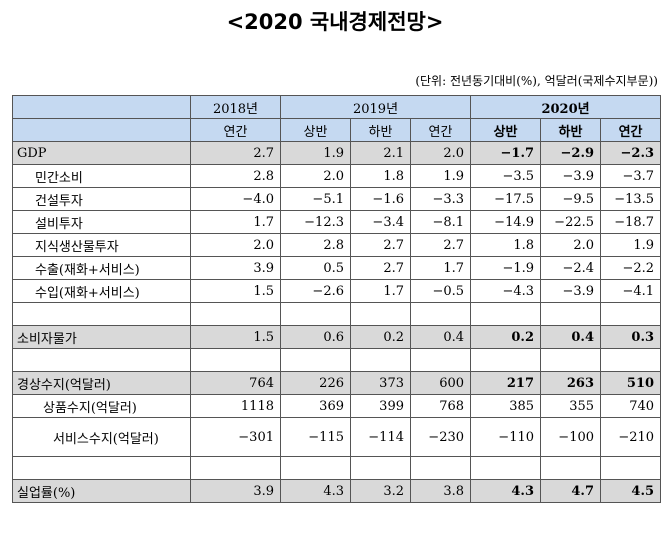  I want to click on row-label: GDP, so click(101, 153).